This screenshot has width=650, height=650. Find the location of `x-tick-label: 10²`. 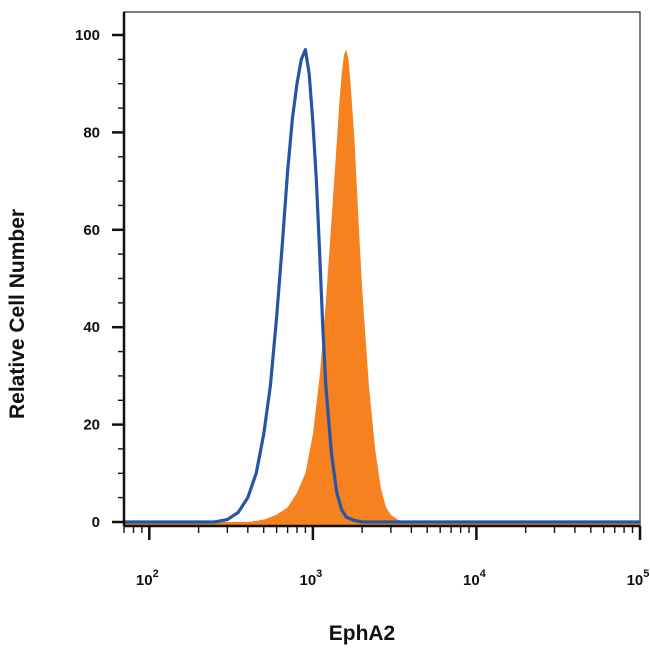

x-tick-label: 10² is located at coordinates (147, 578).